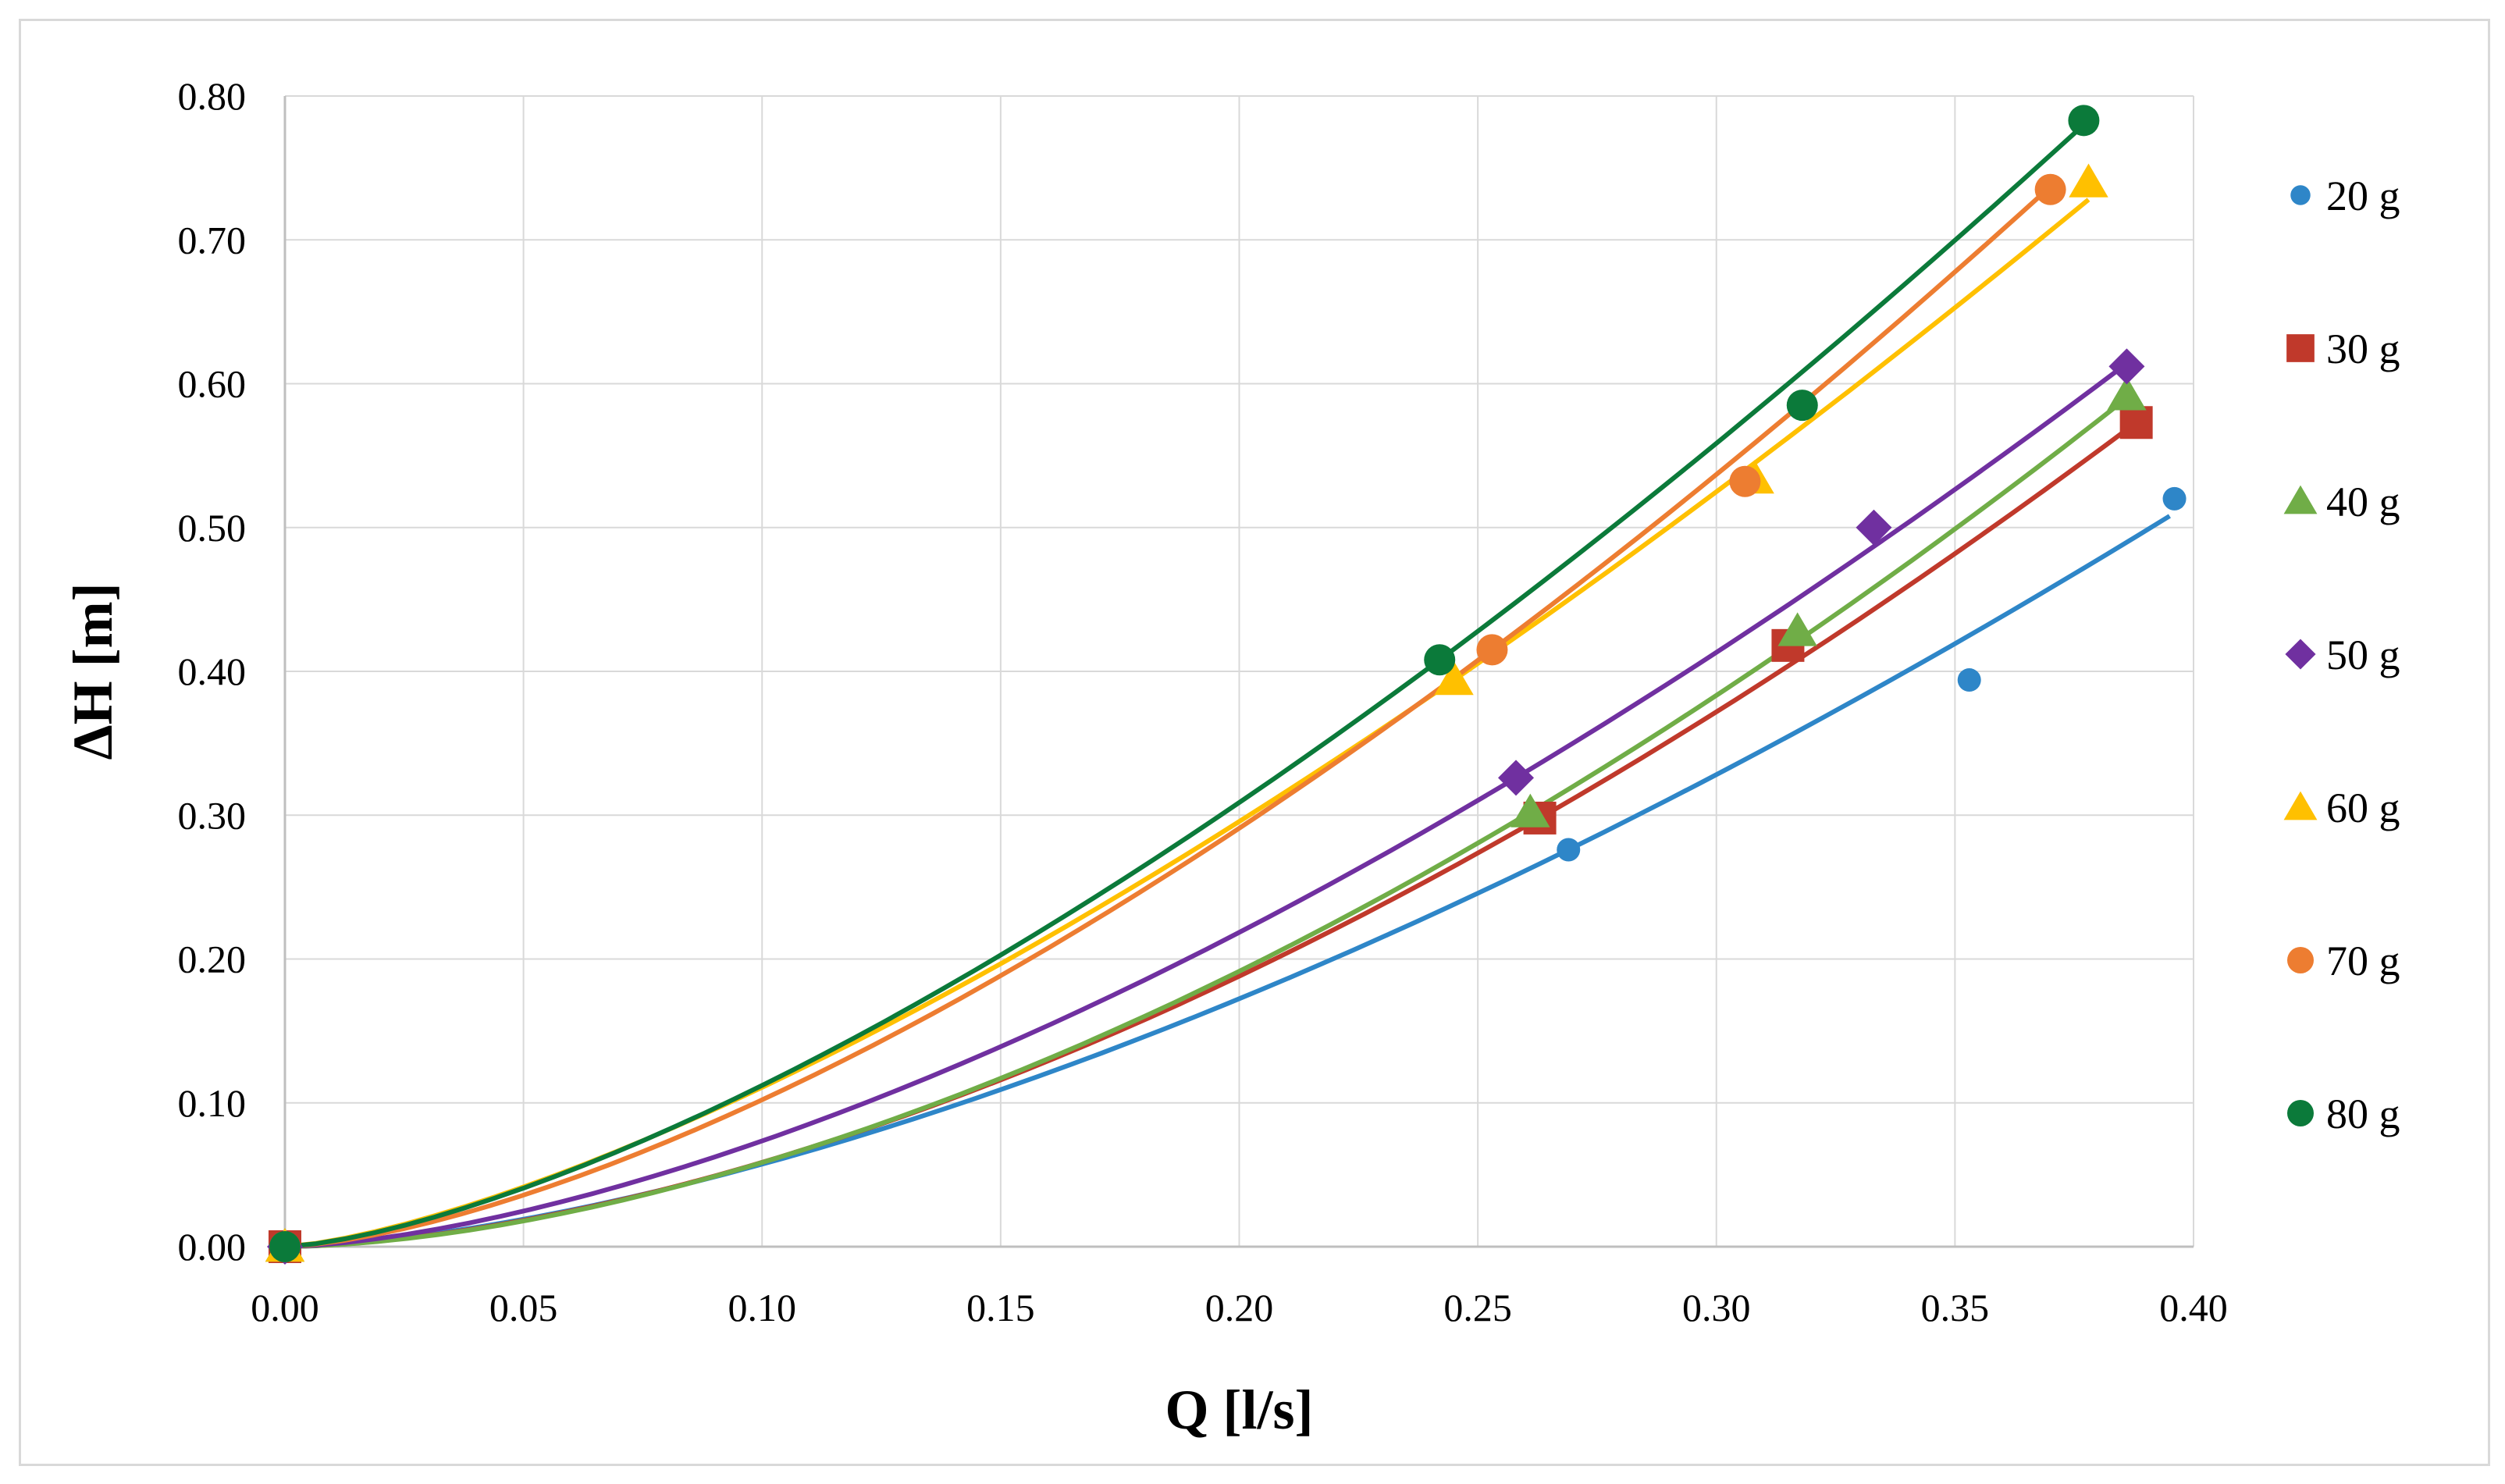 This screenshot has width=2505, height=1484. I want to click on legend: 20 g 30 g 40 g 50 g 60 g 70 g 80 g, so click(2341, 655).